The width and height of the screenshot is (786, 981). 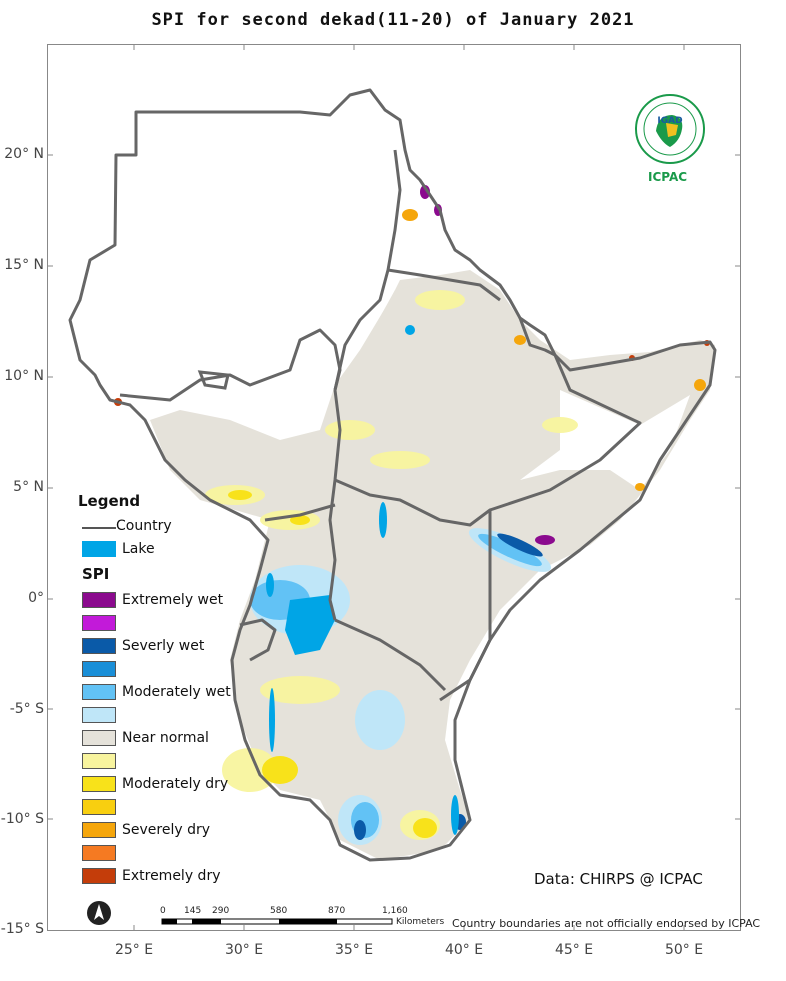 What do you see at coordinates (444, 285) in the screenshot?
I see `border-eritrea-ethiopia` at bounding box center [444, 285].